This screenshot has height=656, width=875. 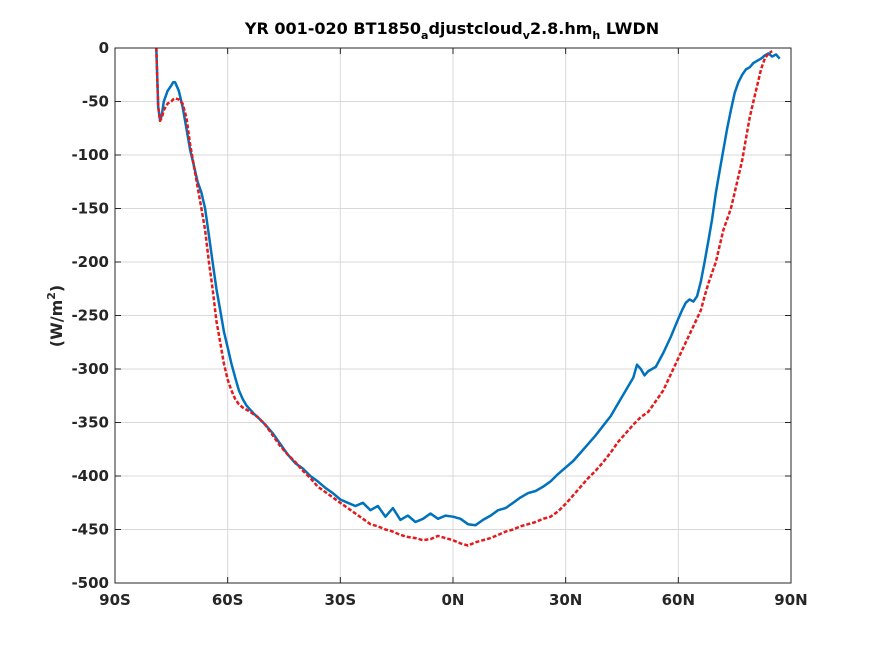 I want to click on x-tick-label: 60S, so click(x=228, y=600).